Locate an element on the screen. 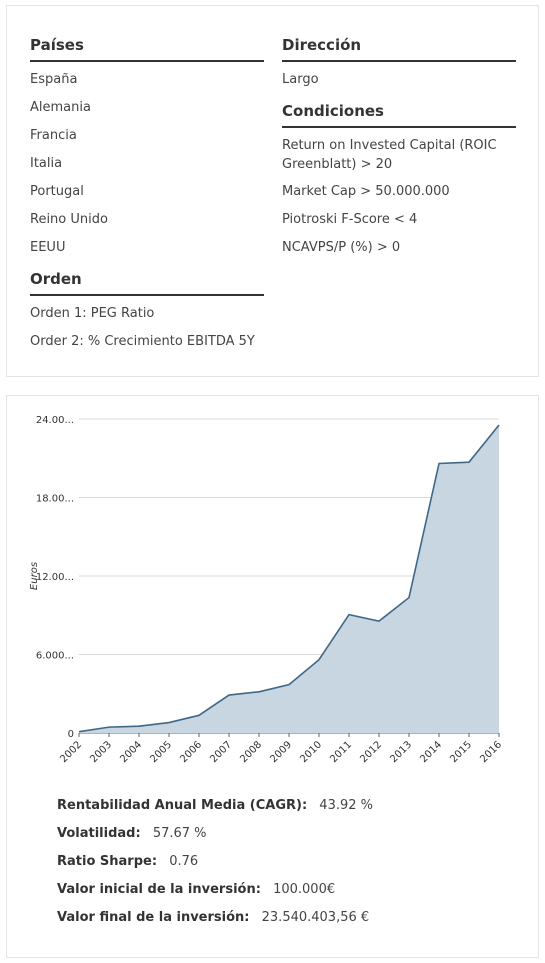  stat-label: Ratio Sharpe: is located at coordinates (107, 861).